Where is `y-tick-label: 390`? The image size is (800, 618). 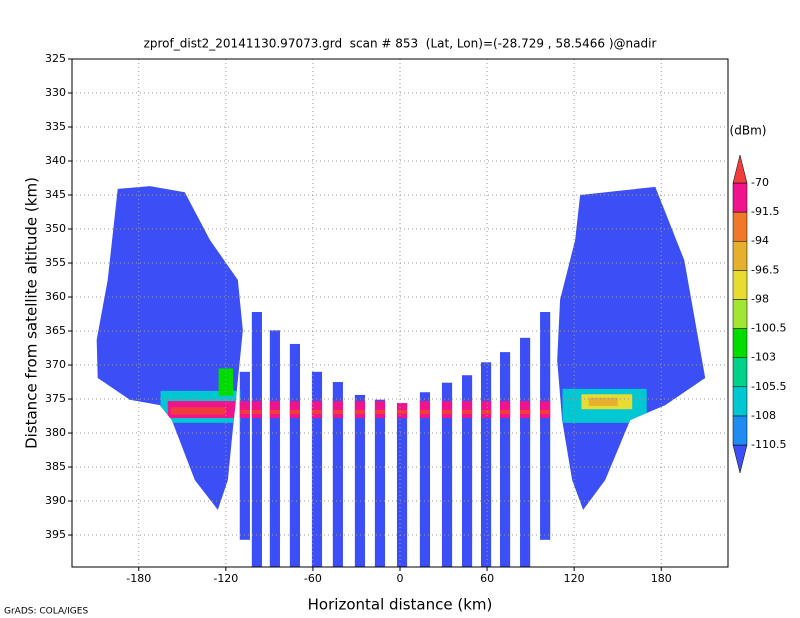 y-tick-label: 390 is located at coordinates (55, 500).